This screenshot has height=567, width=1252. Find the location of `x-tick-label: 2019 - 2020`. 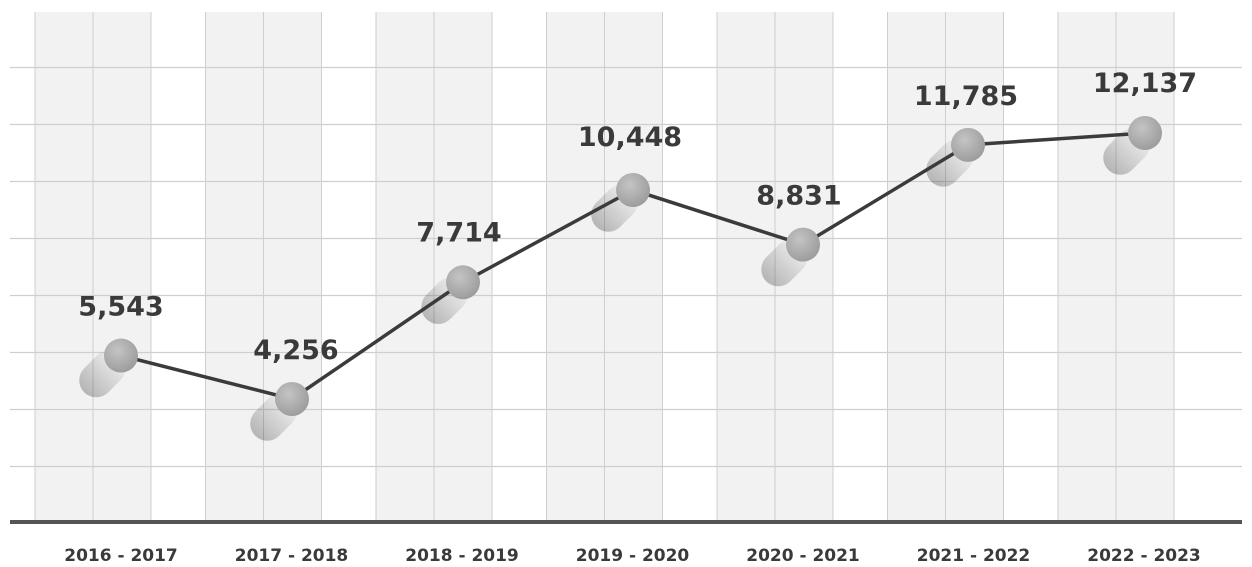

x-tick-label: 2019 - 2020 is located at coordinates (633, 556).